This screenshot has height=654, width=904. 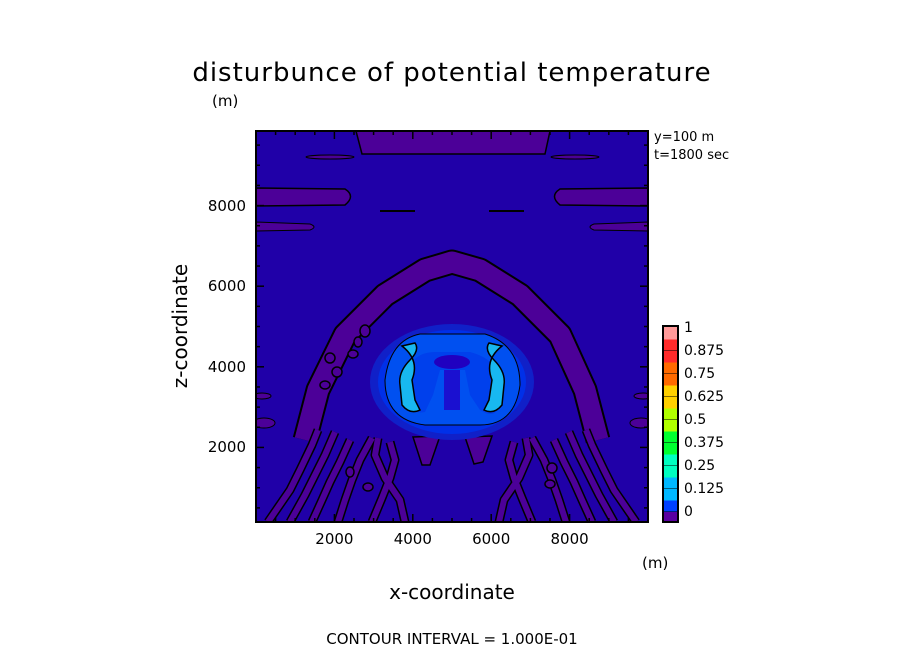 What do you see at coordinates (225, 101) in the screenshot?
I see `z-unit-label: (m)` at bounding box center [225, 101].